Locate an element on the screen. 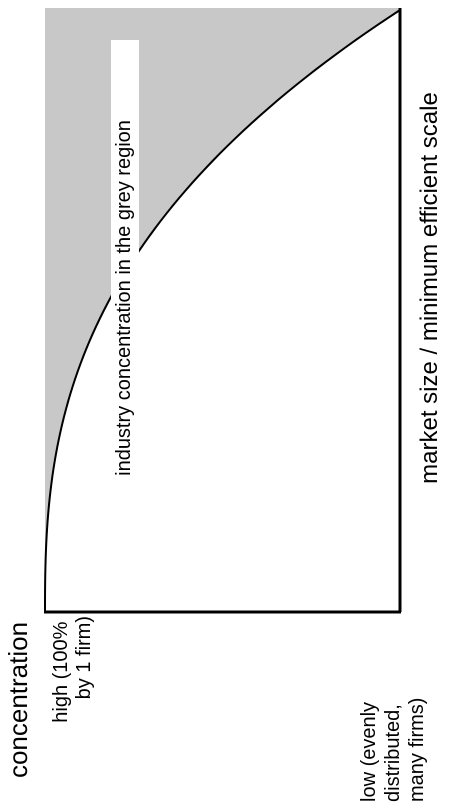 The image size is (450, 810). low-label-line-3: many firms) is located at coordinates (417, 750).